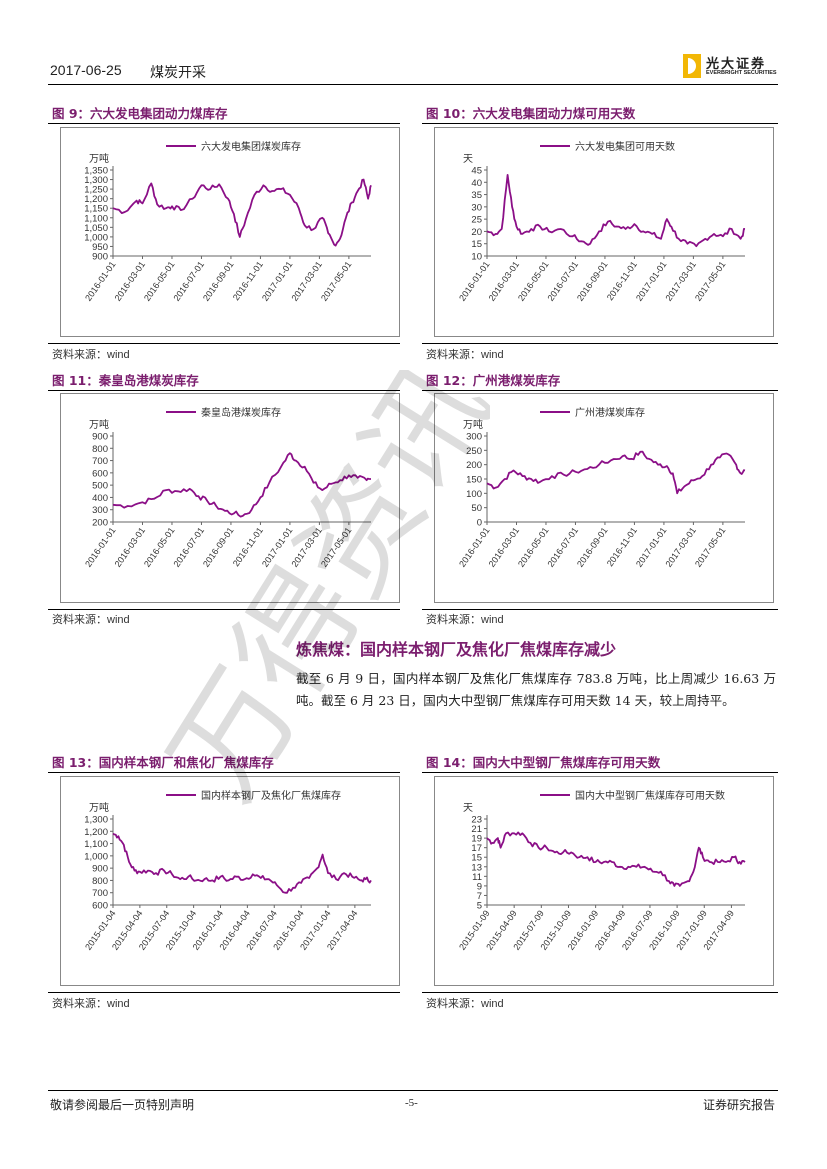 The image size is (827, 1169). Describe the element at coordinates (100, 486) in the screenshot. I see `fig11-y-tick-label: 500` at that location.